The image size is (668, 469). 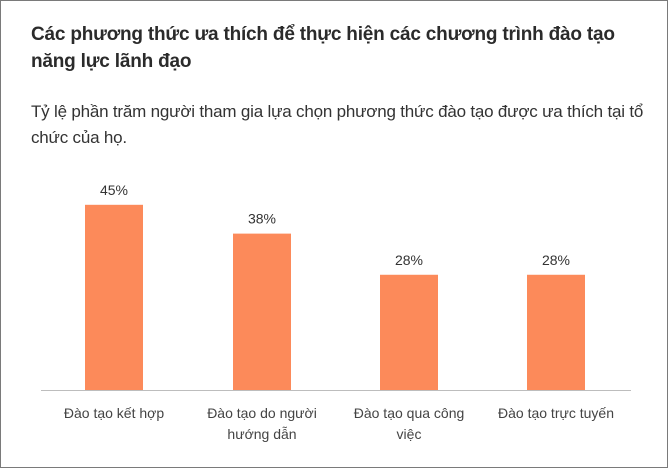 I want to click on category-label-2: Đào tạo do người hướng dẫn, so click(x=262, y=423).